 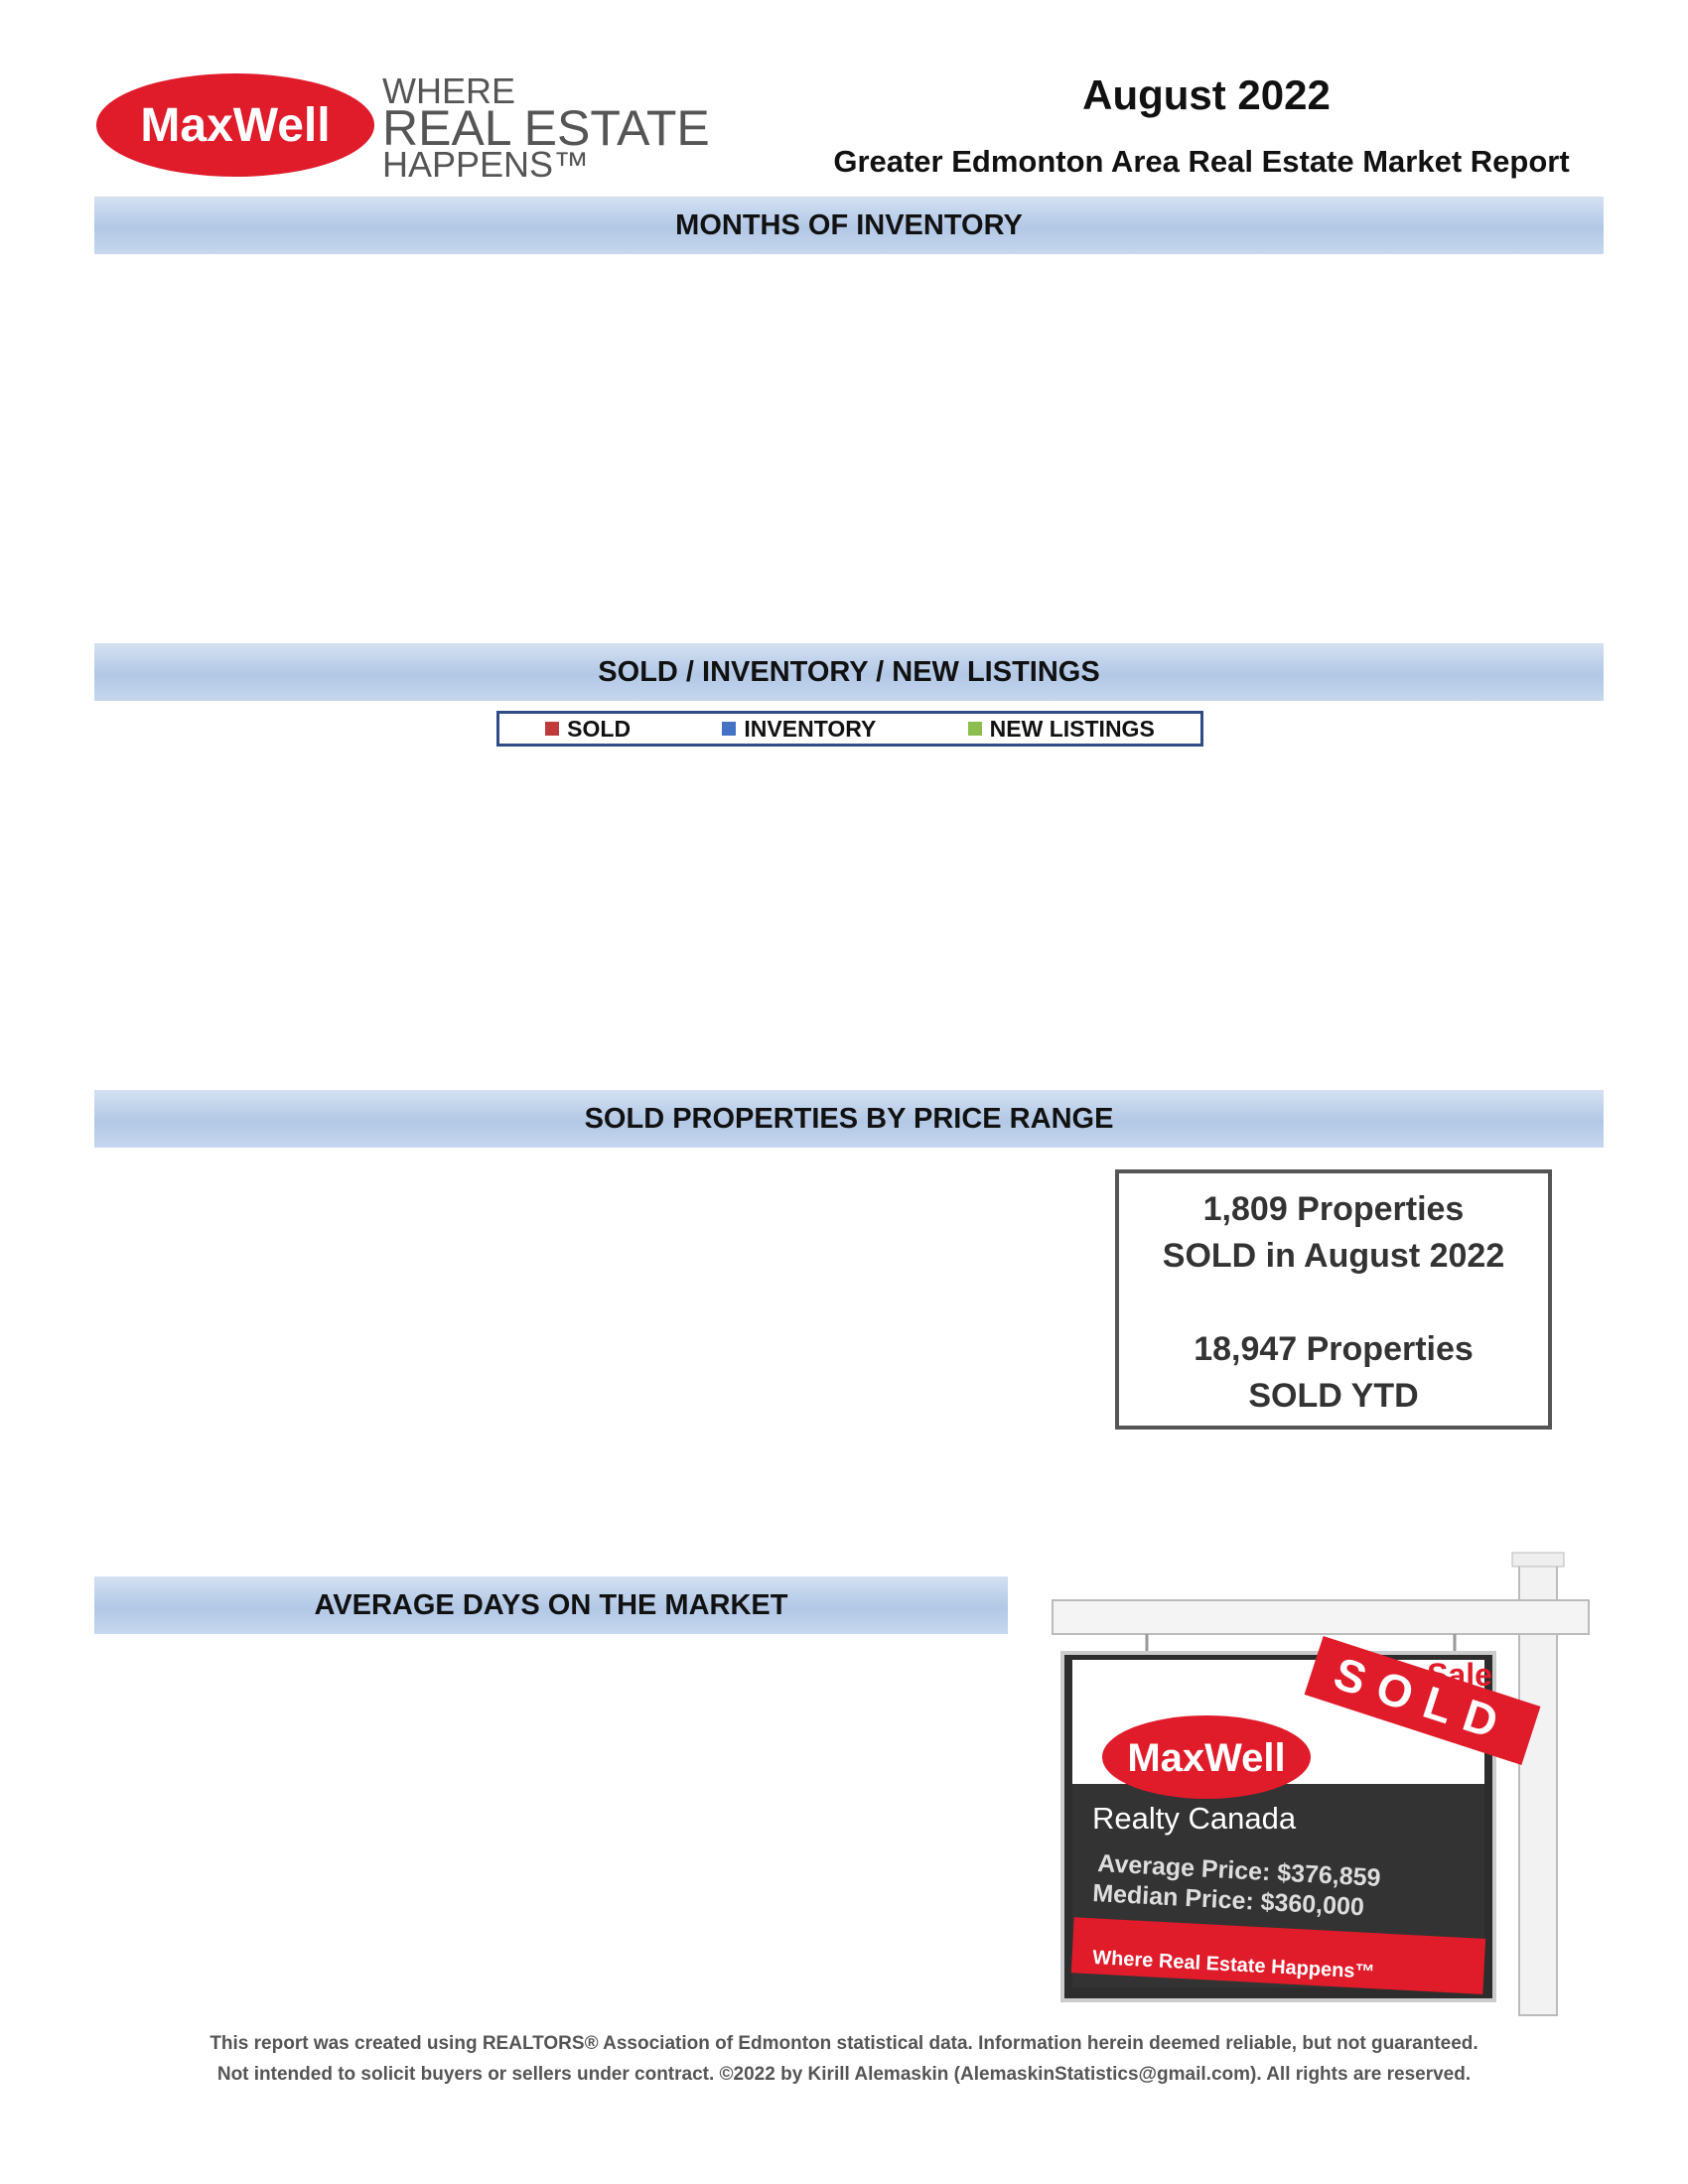 I want to click on legend-label-new-listings: NEW LISTINGS, so click(x=1072, y=728).